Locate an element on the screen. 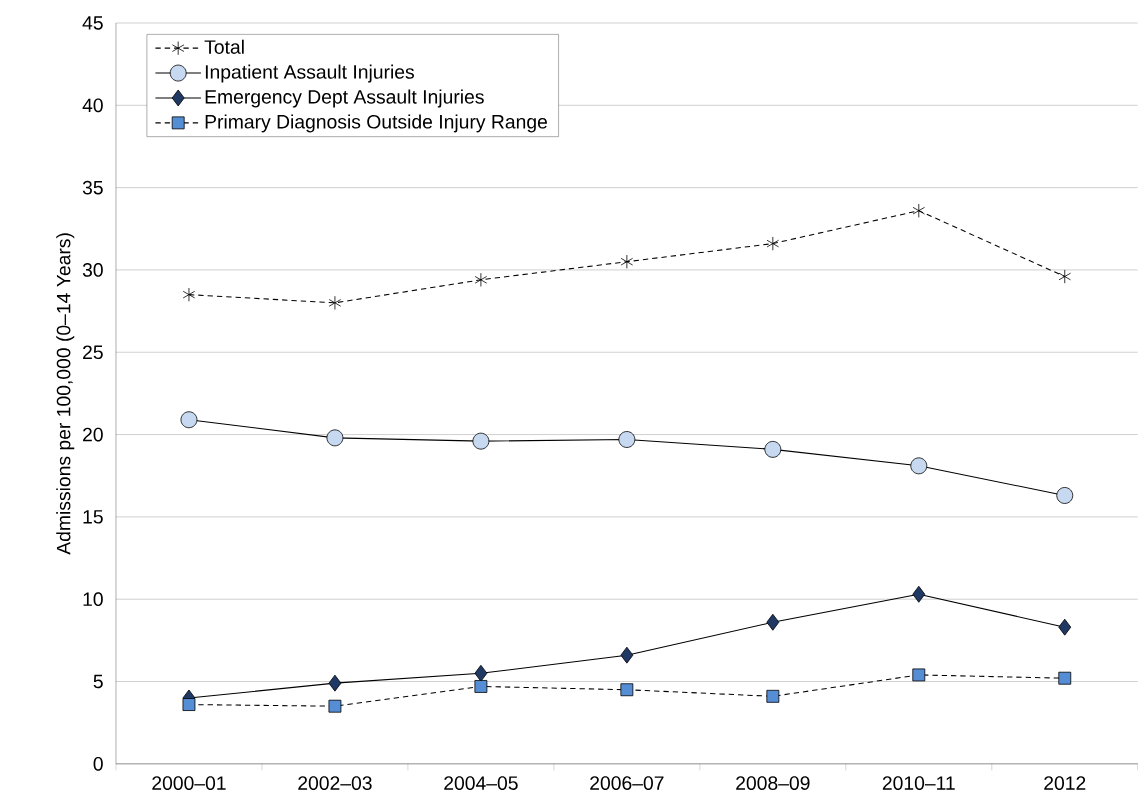  y-tick-label: 0 is located at coordinates (98, 764).